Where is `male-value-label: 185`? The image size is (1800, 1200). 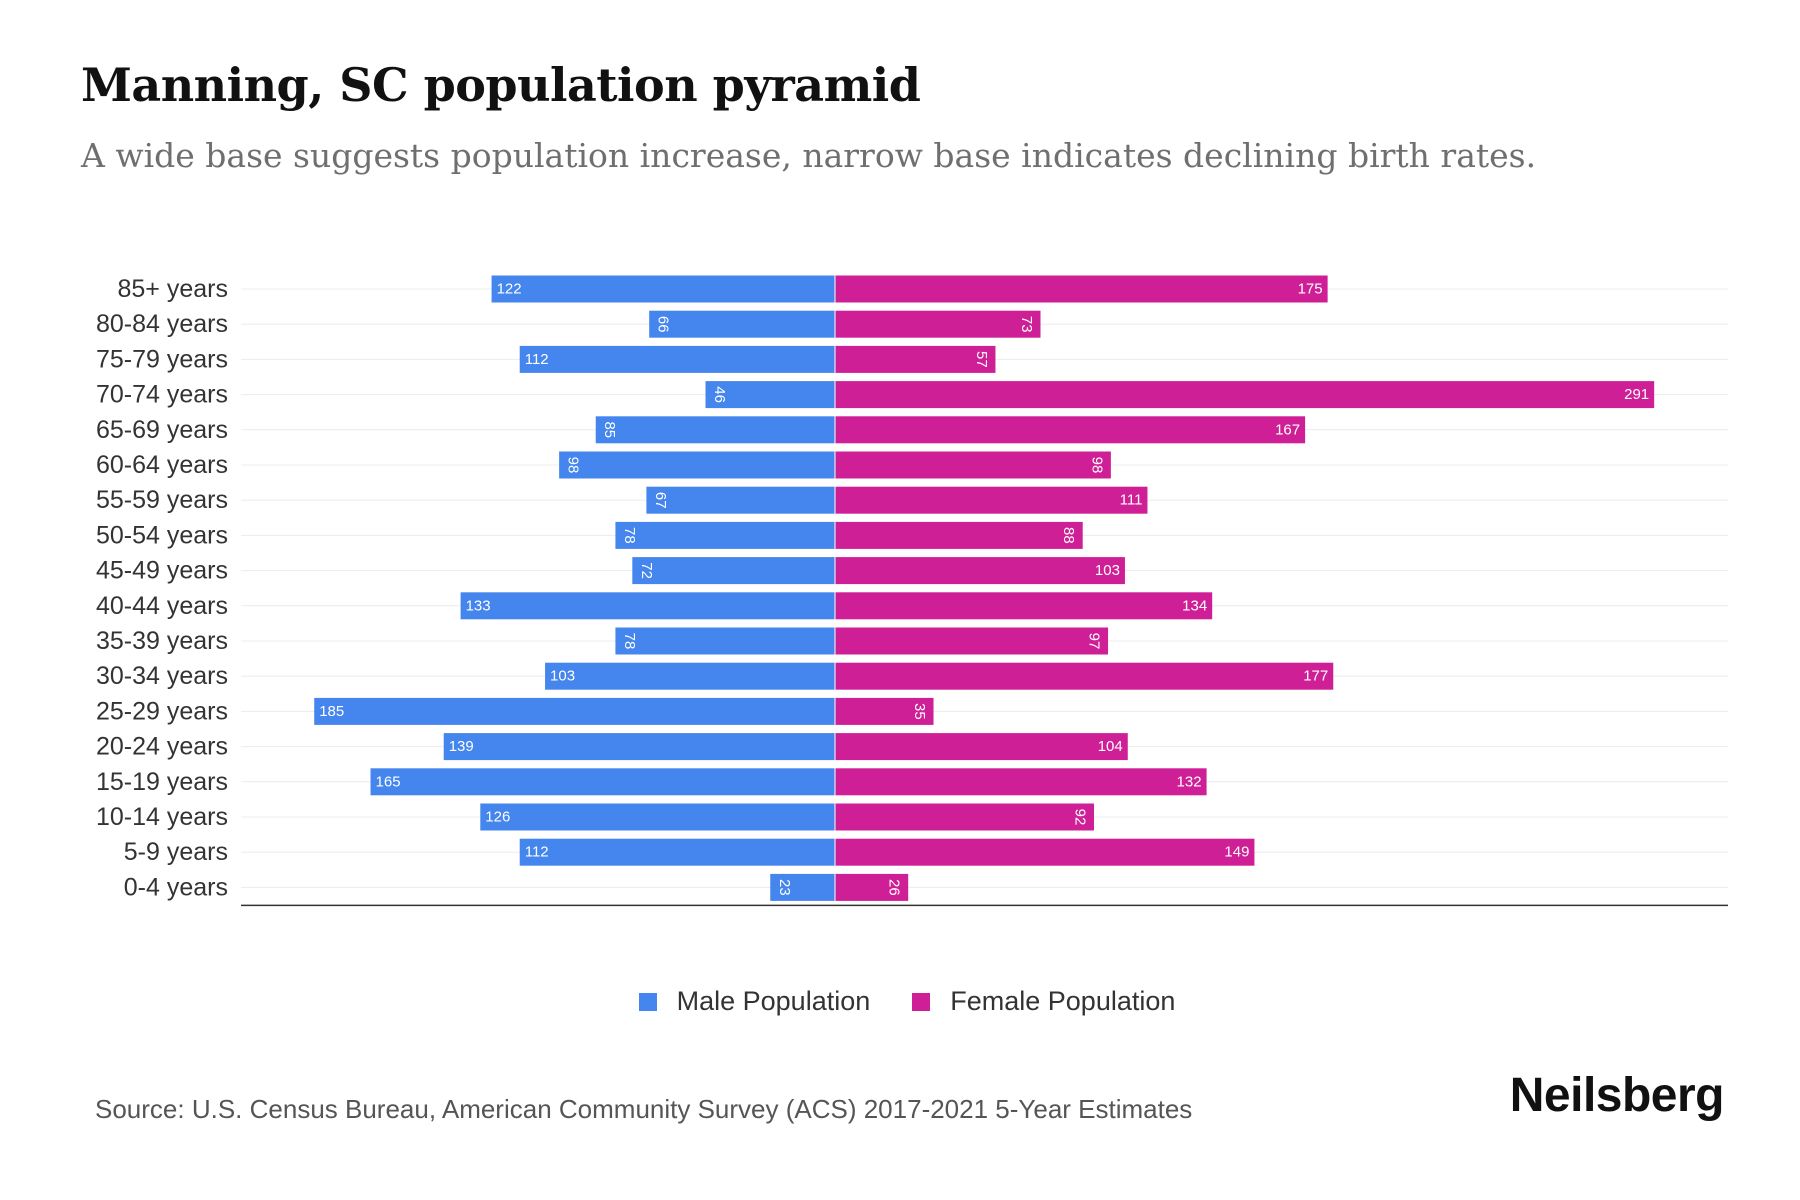 male-value-label: 185 is located at coordinates (331, 711).